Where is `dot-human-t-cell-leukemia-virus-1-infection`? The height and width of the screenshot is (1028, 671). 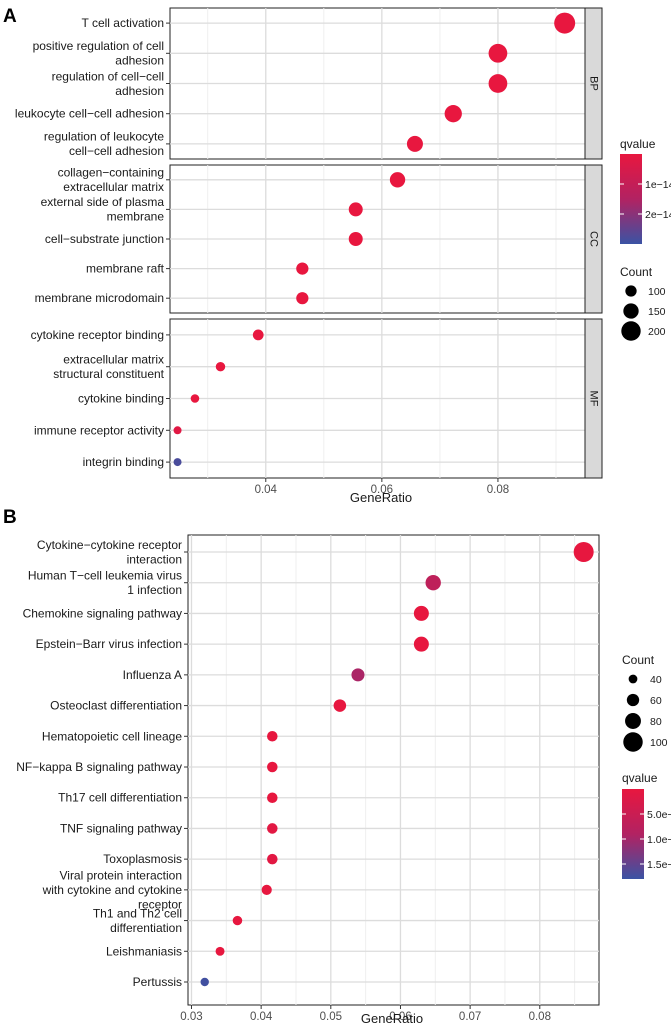
dot-human-t-cell-leukemia-virus-1-infection is located at coordinates (433, 583).